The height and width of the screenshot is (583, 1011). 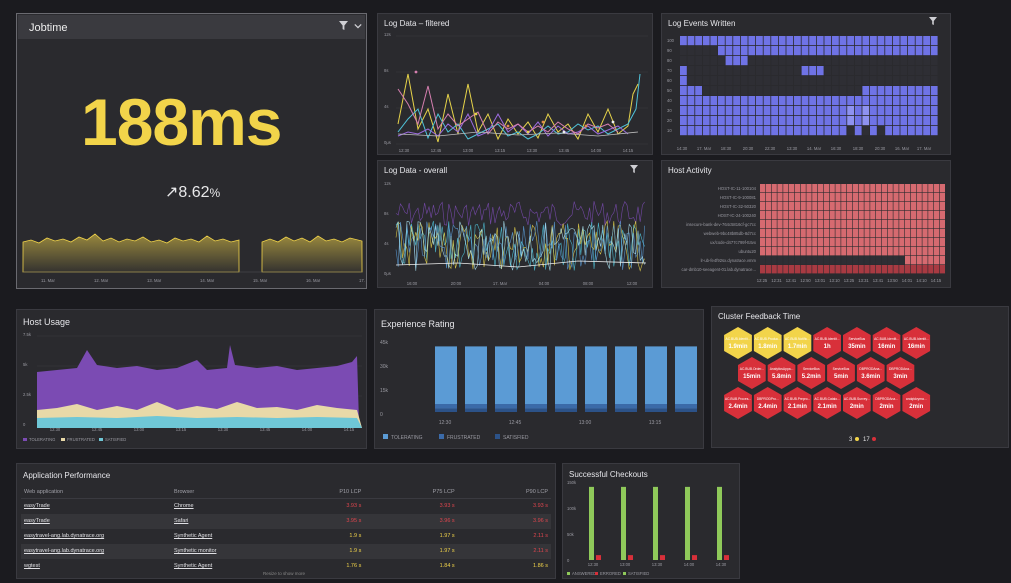 I want to click on bar, so click(x=446, y=406).